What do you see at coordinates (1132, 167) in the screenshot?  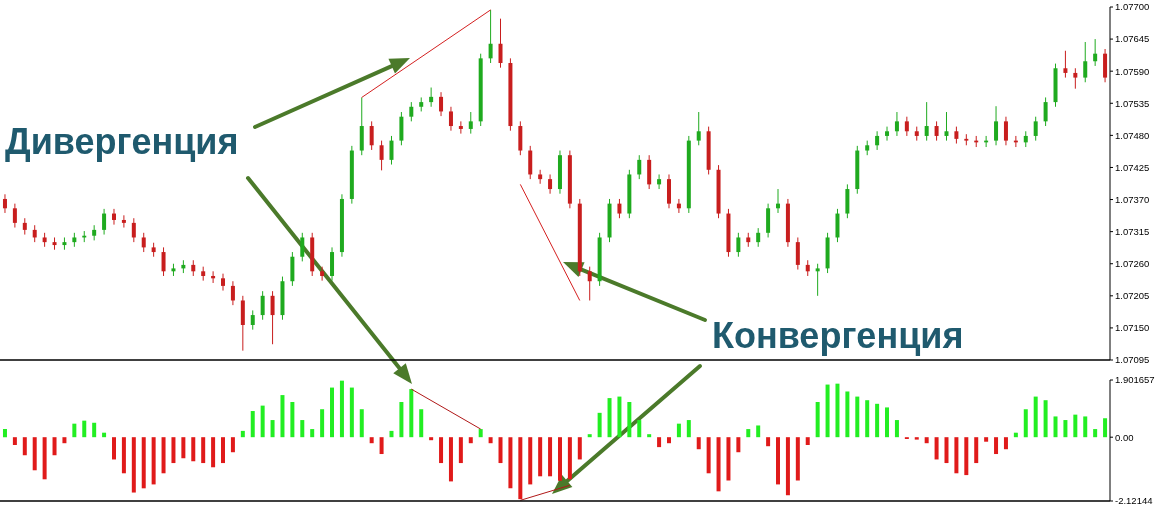 I see `y-tick-label: 1.07425` at bounding box center [1132, 167].